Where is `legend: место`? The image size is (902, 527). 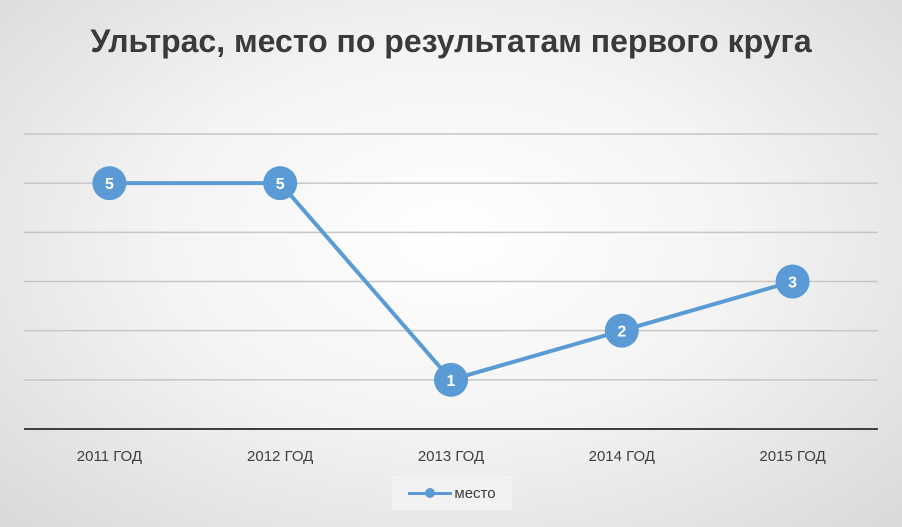 legend: место is located at coordinates (452, 493).